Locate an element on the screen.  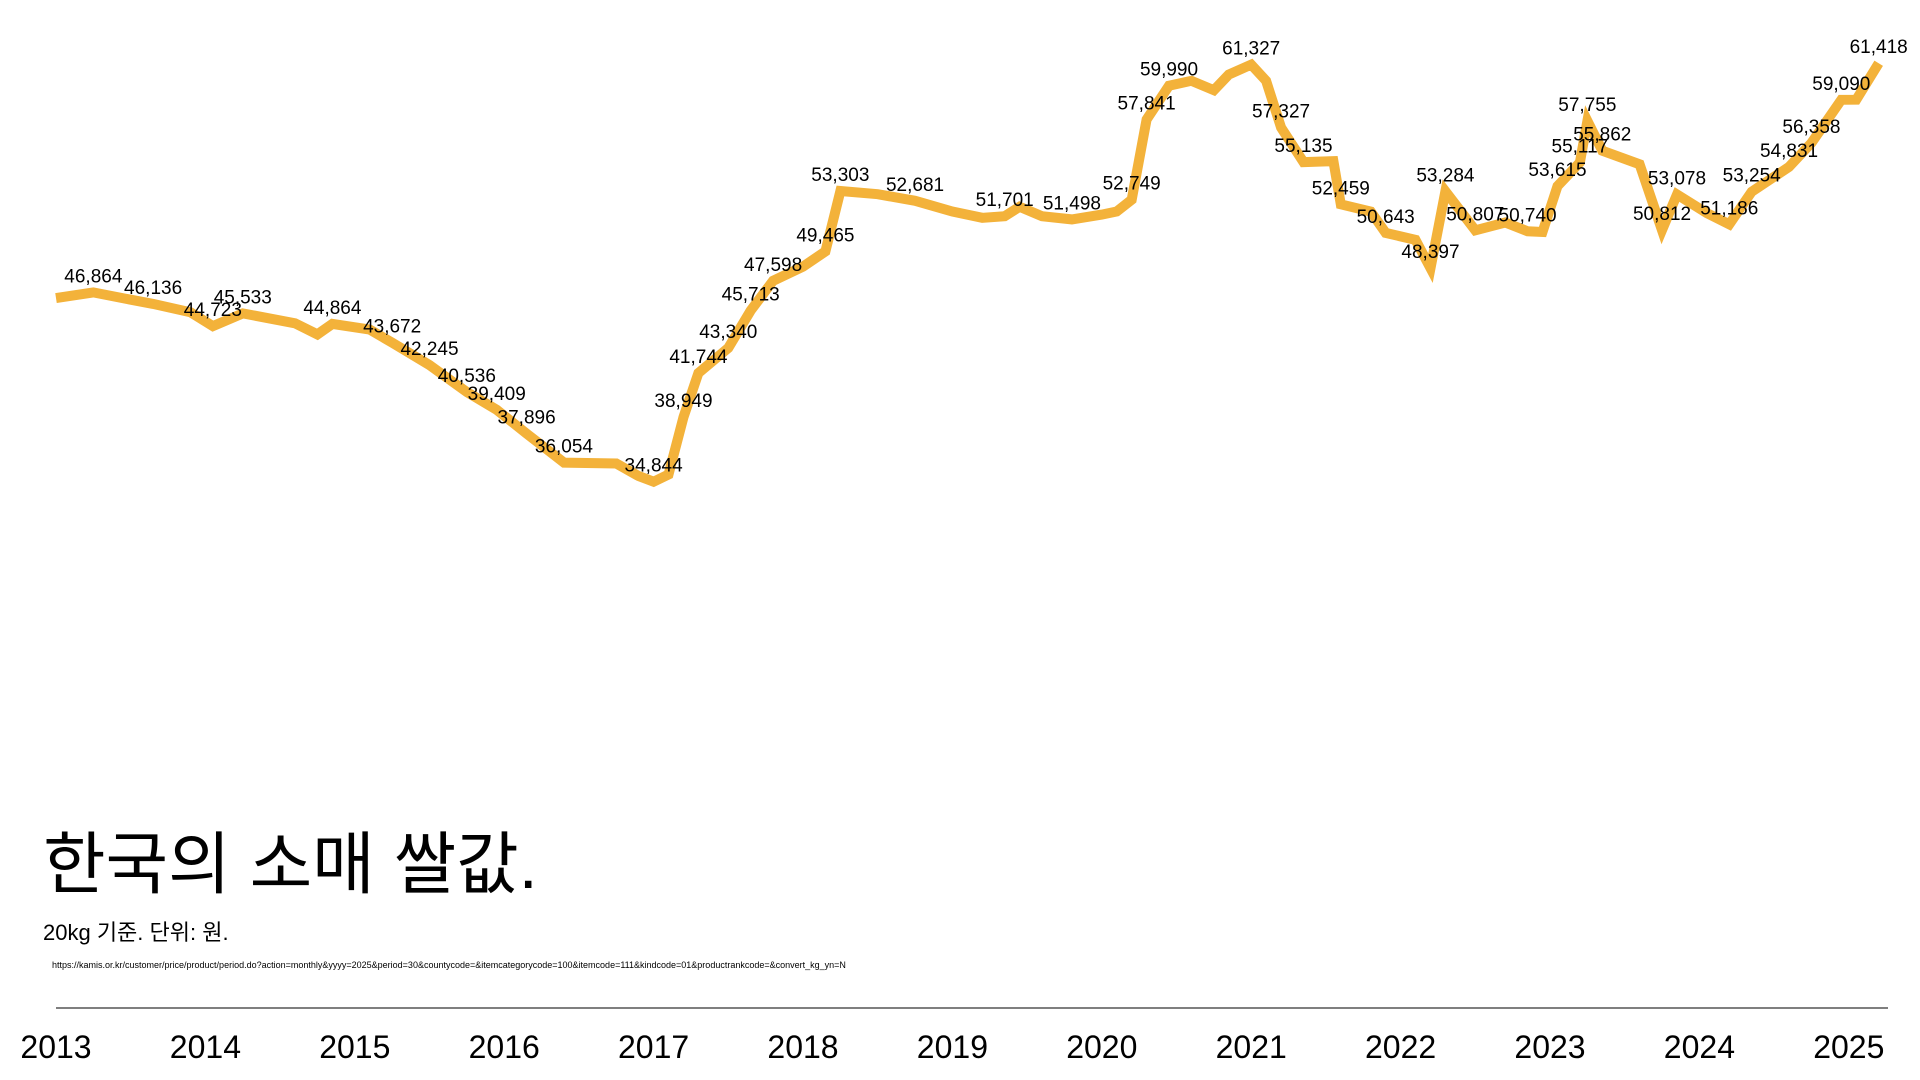
value-label: 55,117 is located at coordinates (1580, 146).